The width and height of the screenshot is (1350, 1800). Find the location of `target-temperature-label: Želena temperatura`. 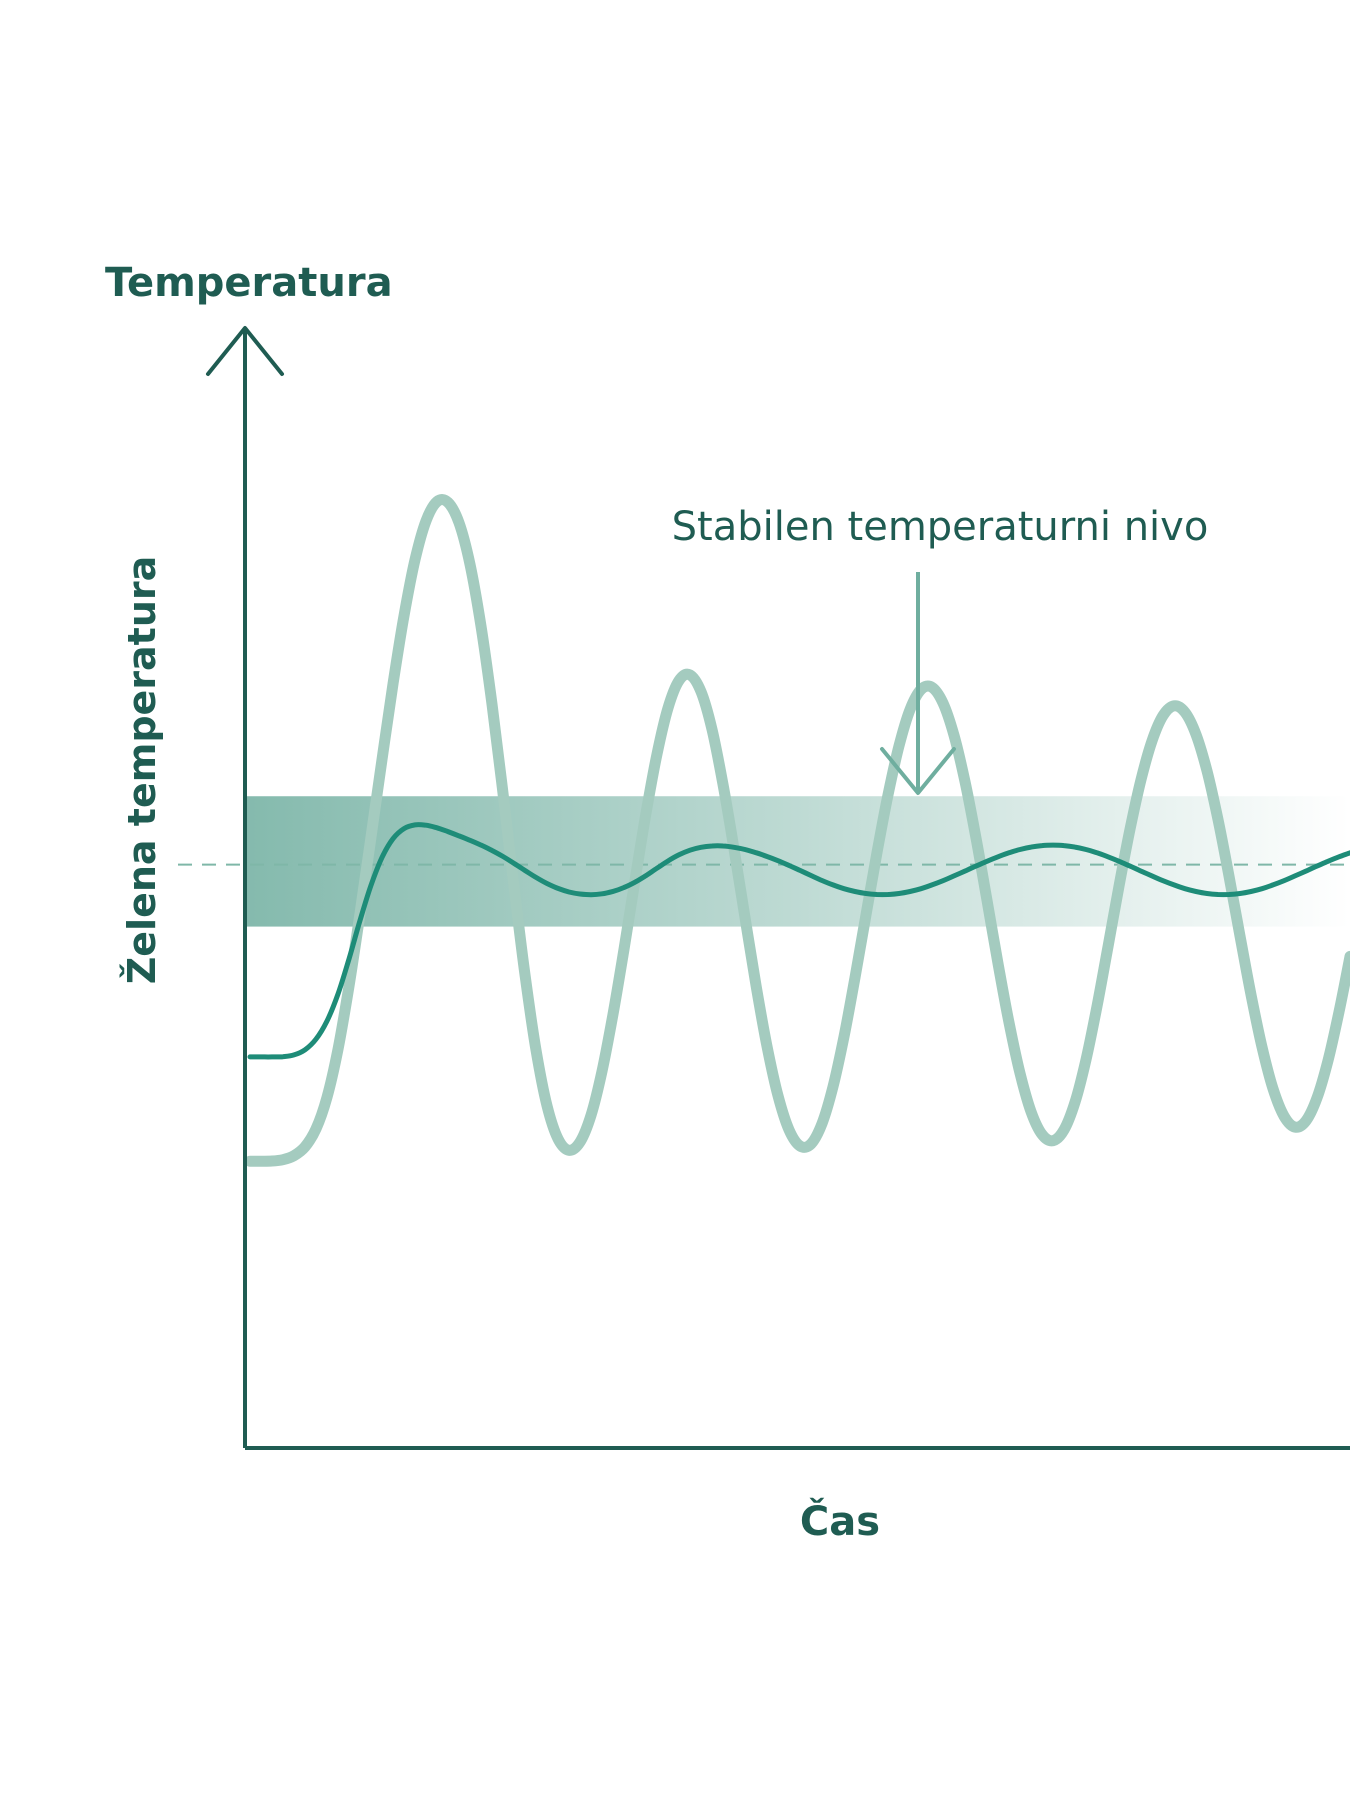

target-temperature-label: Želena temperatura is located at coordinates (142, 770).